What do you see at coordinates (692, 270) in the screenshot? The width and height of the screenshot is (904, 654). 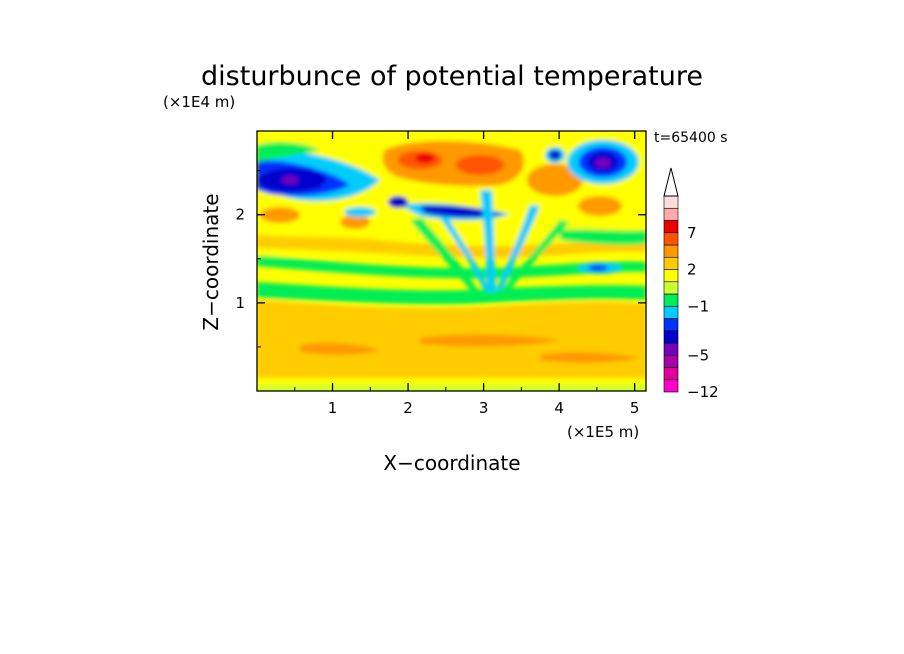 I see `colorbar-label: 2` at bounding box center [692, 270].